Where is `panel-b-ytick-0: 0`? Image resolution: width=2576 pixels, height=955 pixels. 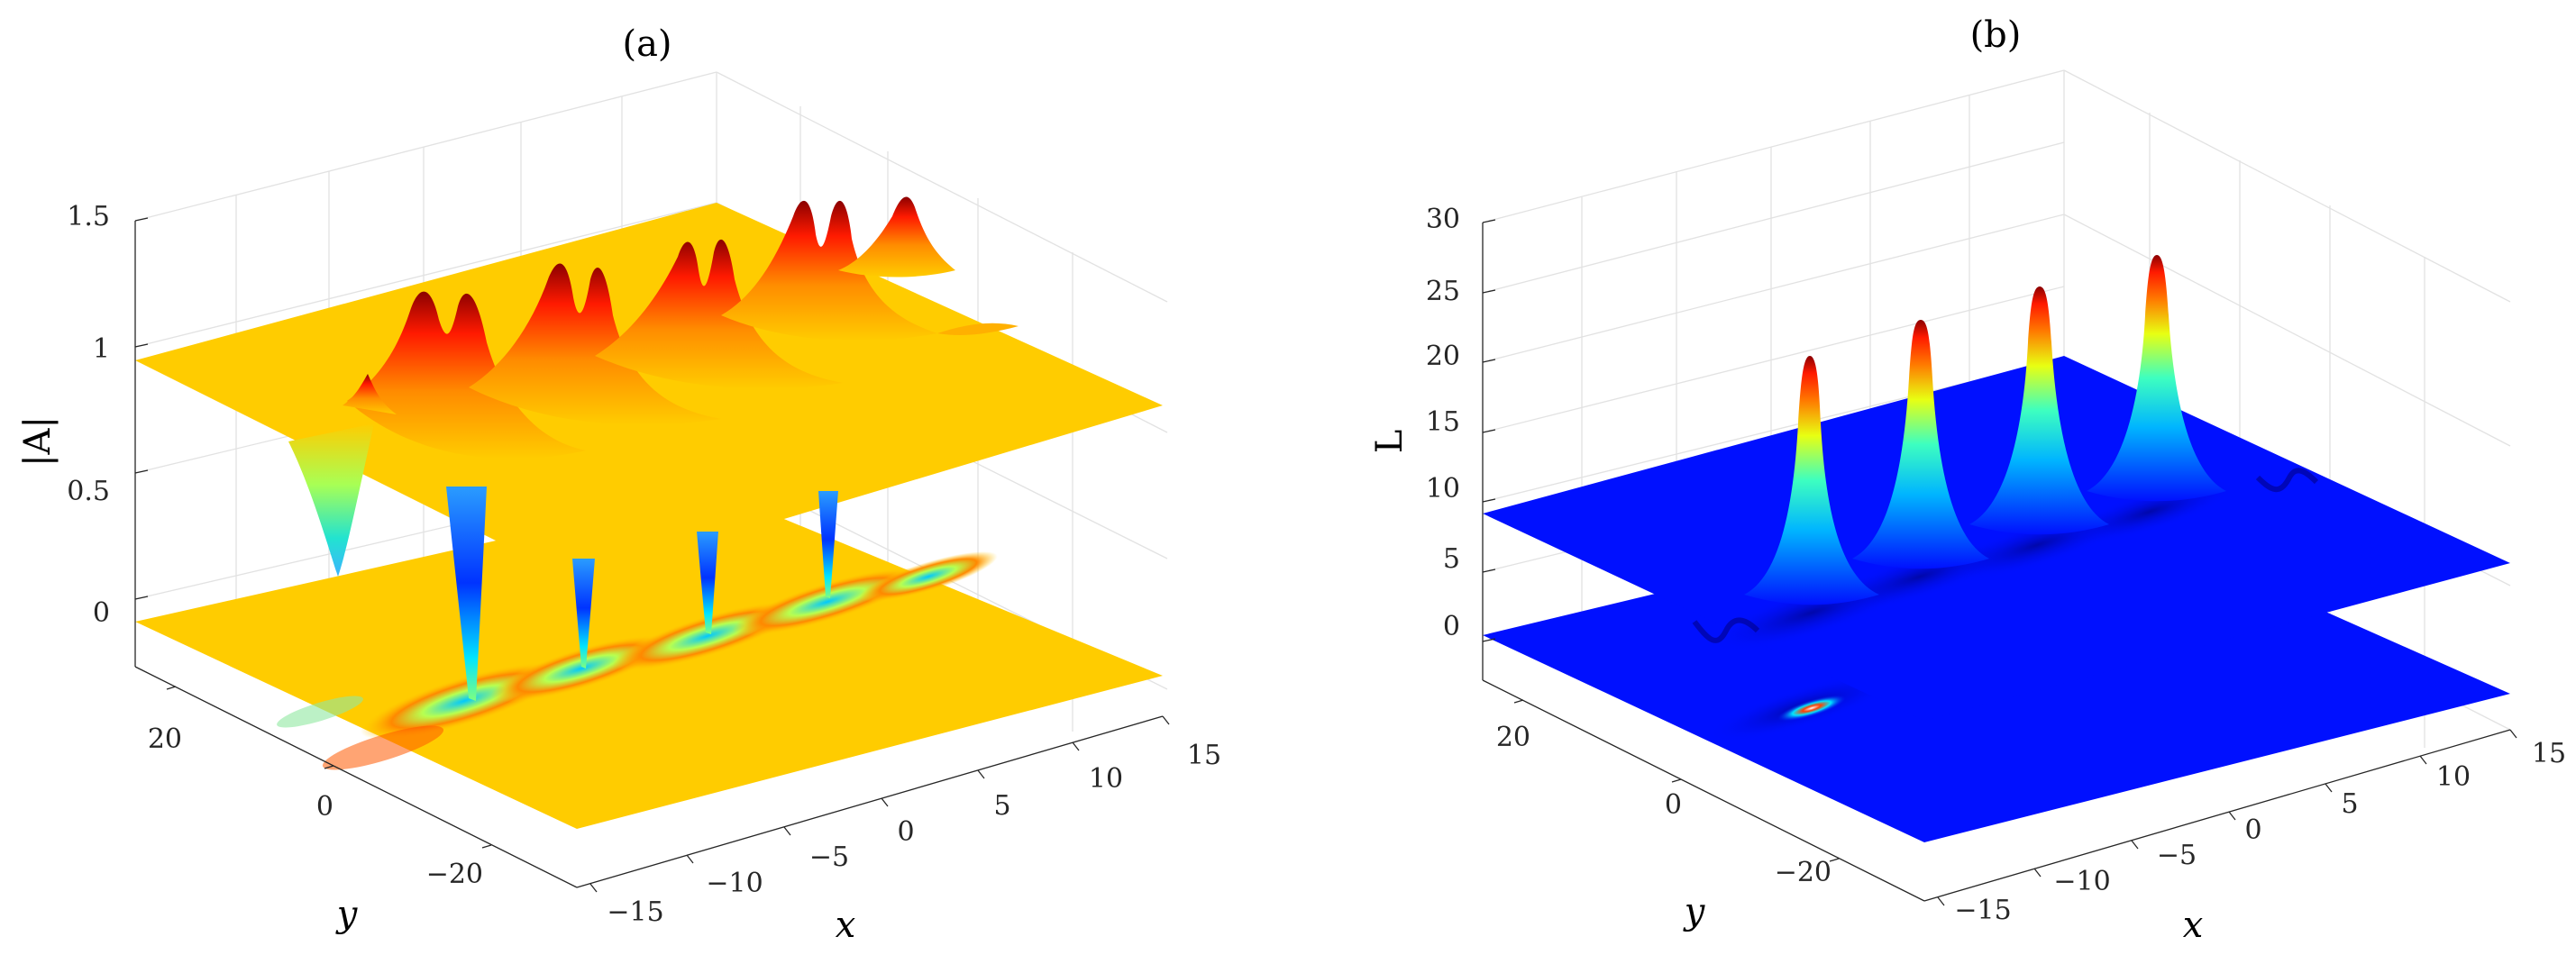
panel-b-ytick-0: 0 is located at coordinates (1673, 805).